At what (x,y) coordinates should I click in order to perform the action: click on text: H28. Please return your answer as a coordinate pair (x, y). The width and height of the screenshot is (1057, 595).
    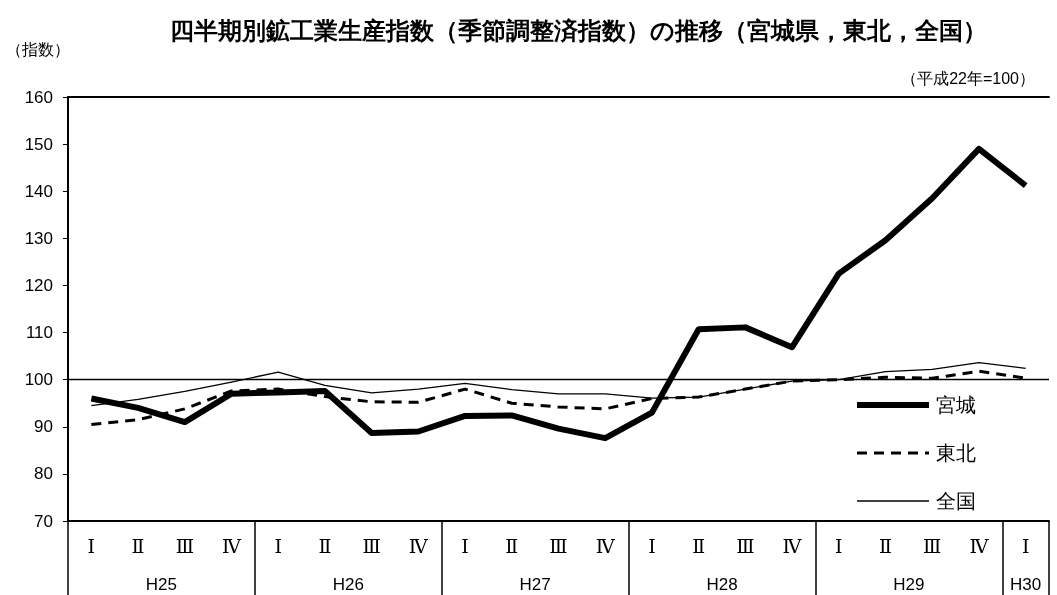
    Looking at the image, I should click on (722, 584).